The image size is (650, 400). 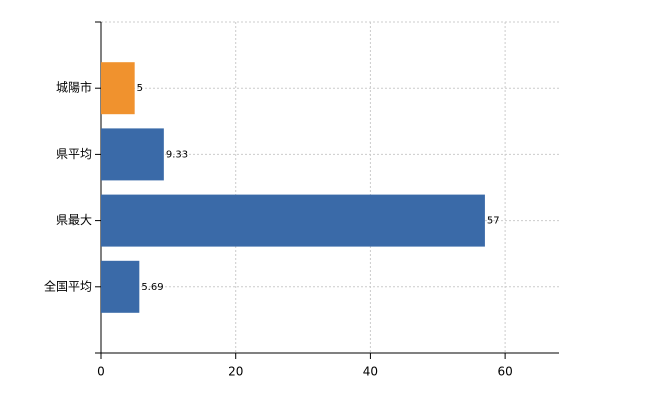 What do you see at coordinates (177, 154) in the screenshot?
I see `value-label: 9.33` at bounding box center [177, 154].